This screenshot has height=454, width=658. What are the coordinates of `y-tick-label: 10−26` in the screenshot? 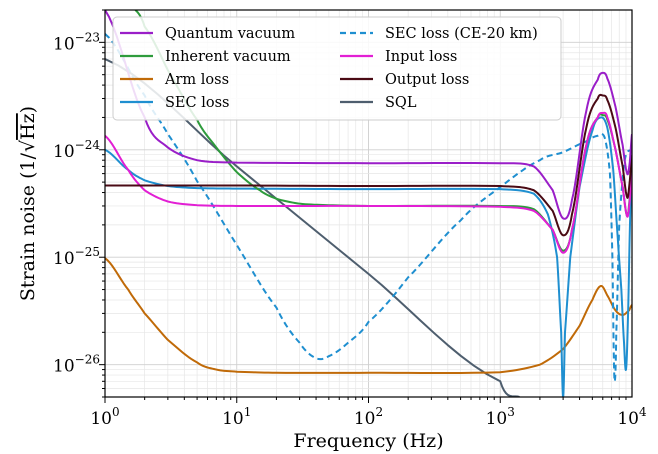 It's located at (76, 365).